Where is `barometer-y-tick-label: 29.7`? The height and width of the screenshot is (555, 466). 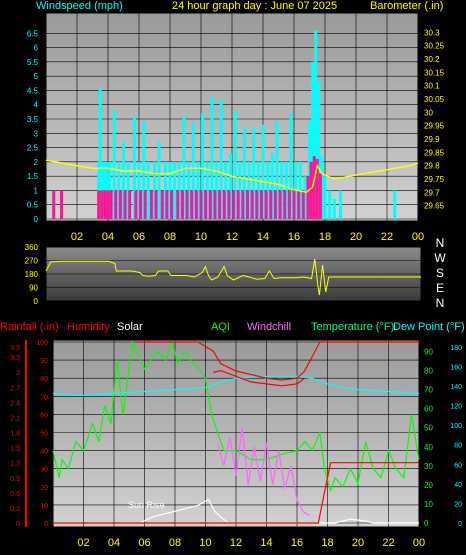 barometer-y-tick-label: 29.7 is located at coordinates (432, 192).